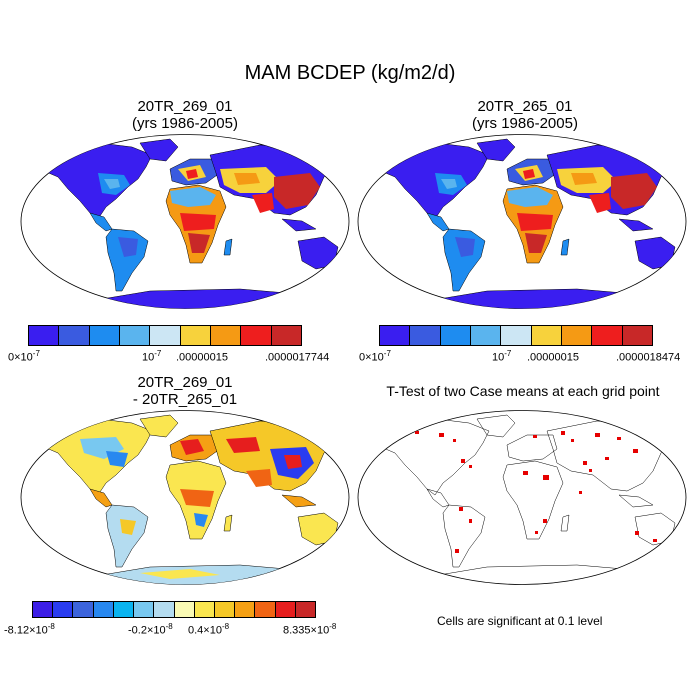 This screenshot has width=700, height=700. I want to click on figure-title: MAM BCDEP (kg/m2/d), so click(350, 73).